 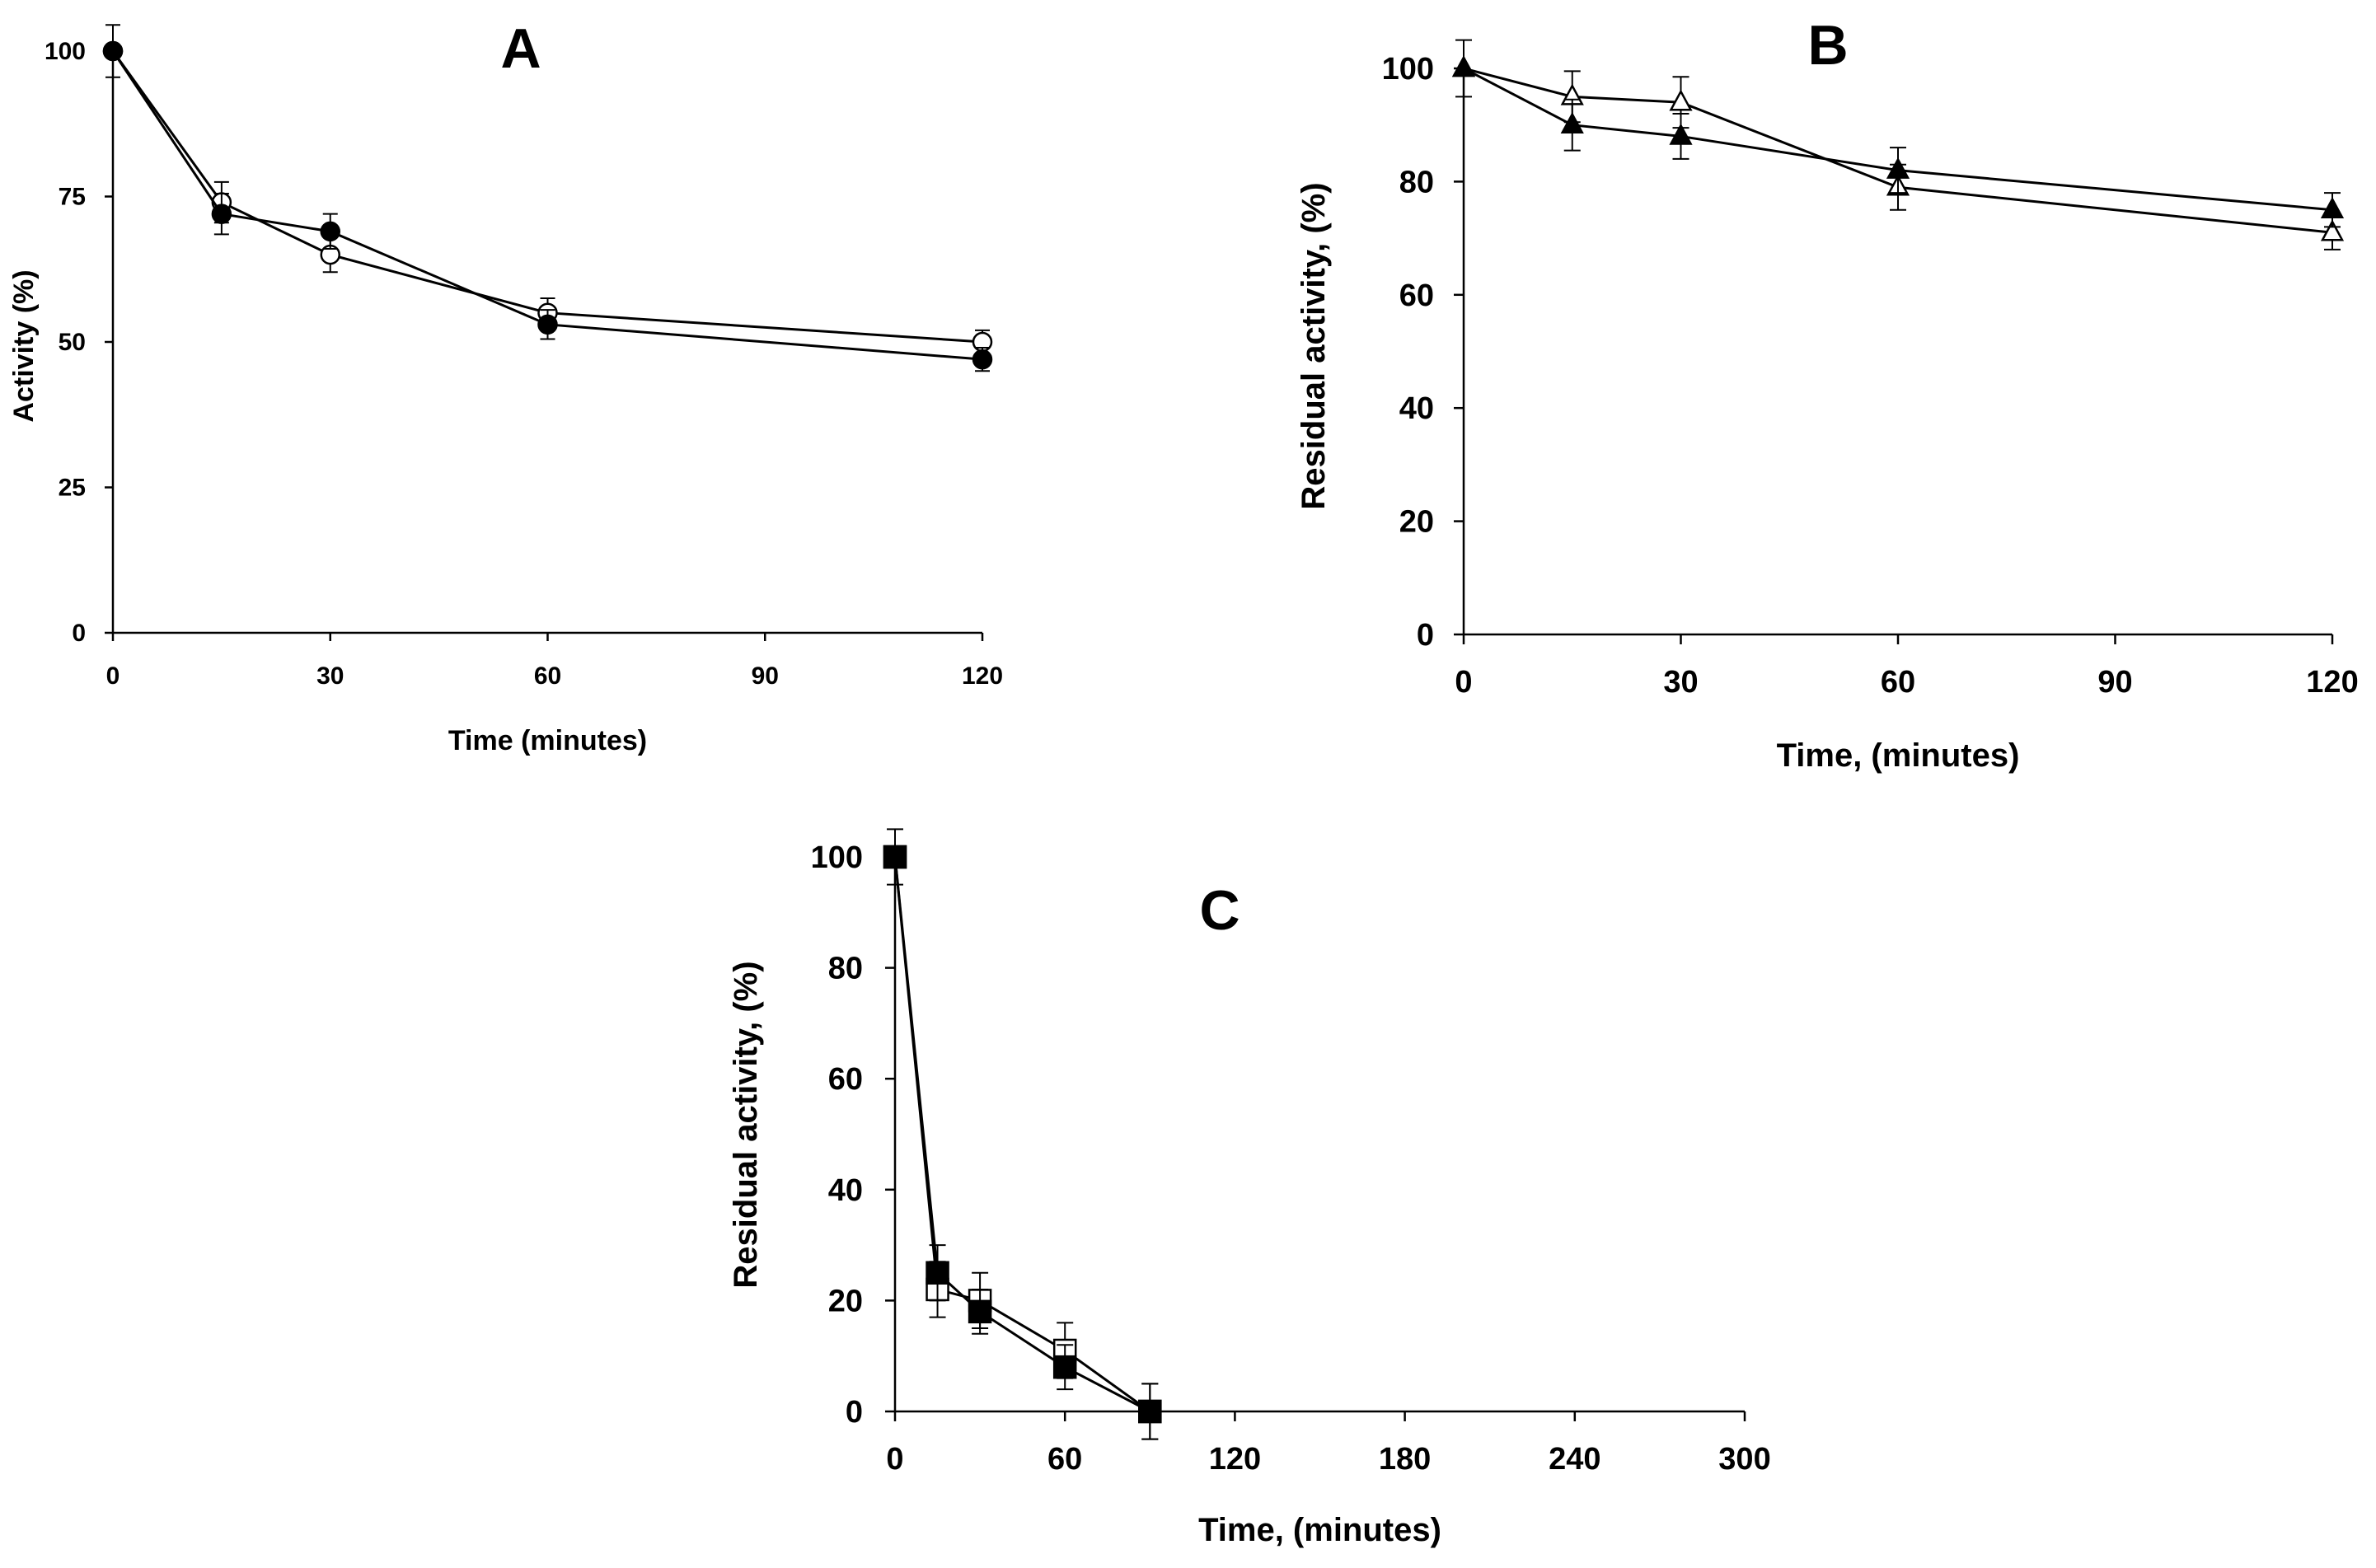 I want to click on series-line, so click(x=1022, y=1134).